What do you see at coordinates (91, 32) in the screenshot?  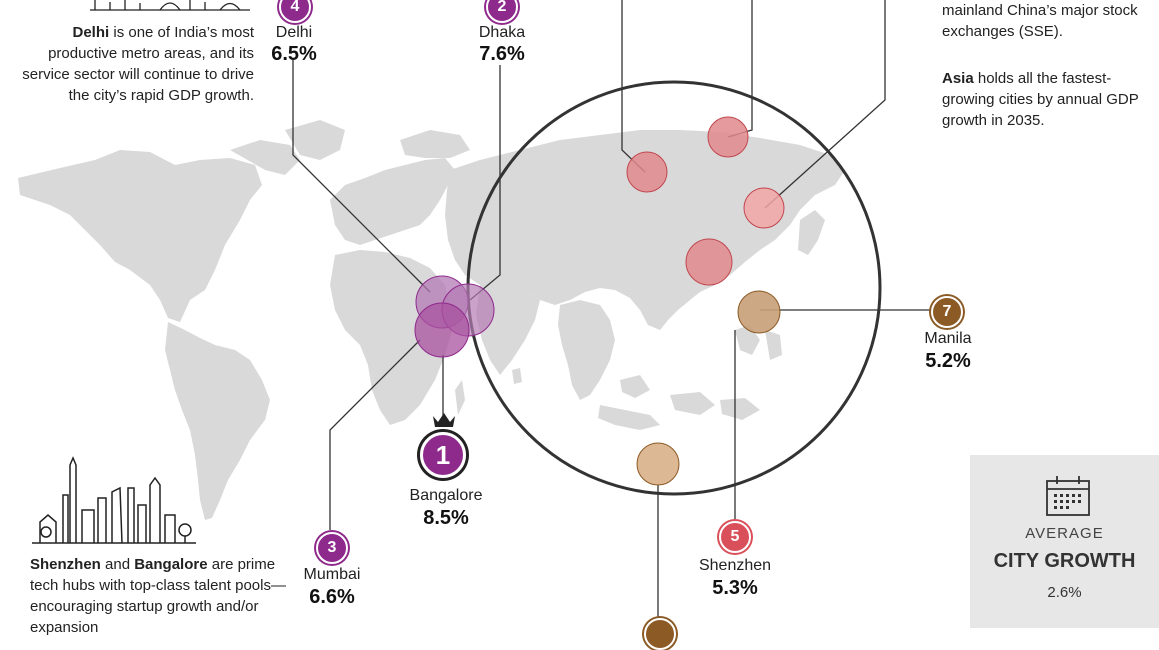 I see `delhi-note-bold: Delhi` at bounding box center [91, 32].